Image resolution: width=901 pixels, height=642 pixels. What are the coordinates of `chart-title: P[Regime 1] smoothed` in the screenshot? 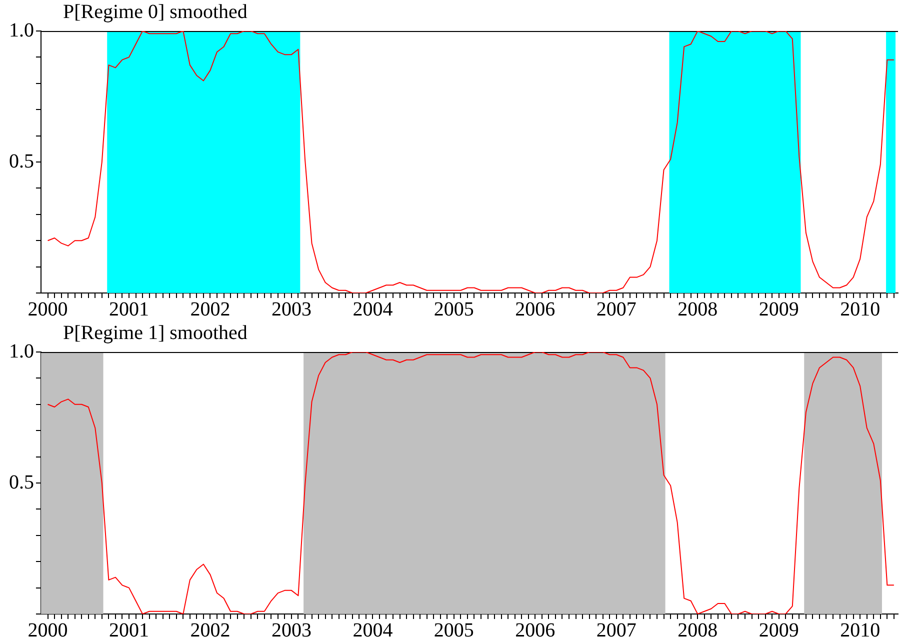 It's located at (155, 333).